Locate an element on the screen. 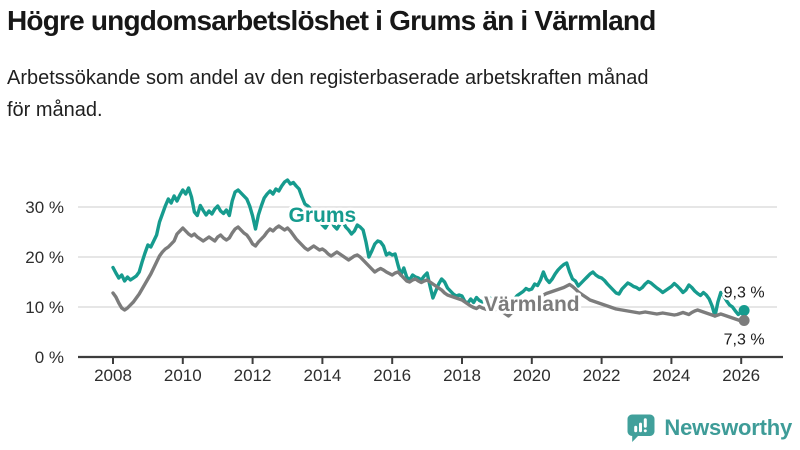 Image resolution: width=800 pixels, height=450 pixels. x-tick-label: 2024 is located at coordinates (671, 375).